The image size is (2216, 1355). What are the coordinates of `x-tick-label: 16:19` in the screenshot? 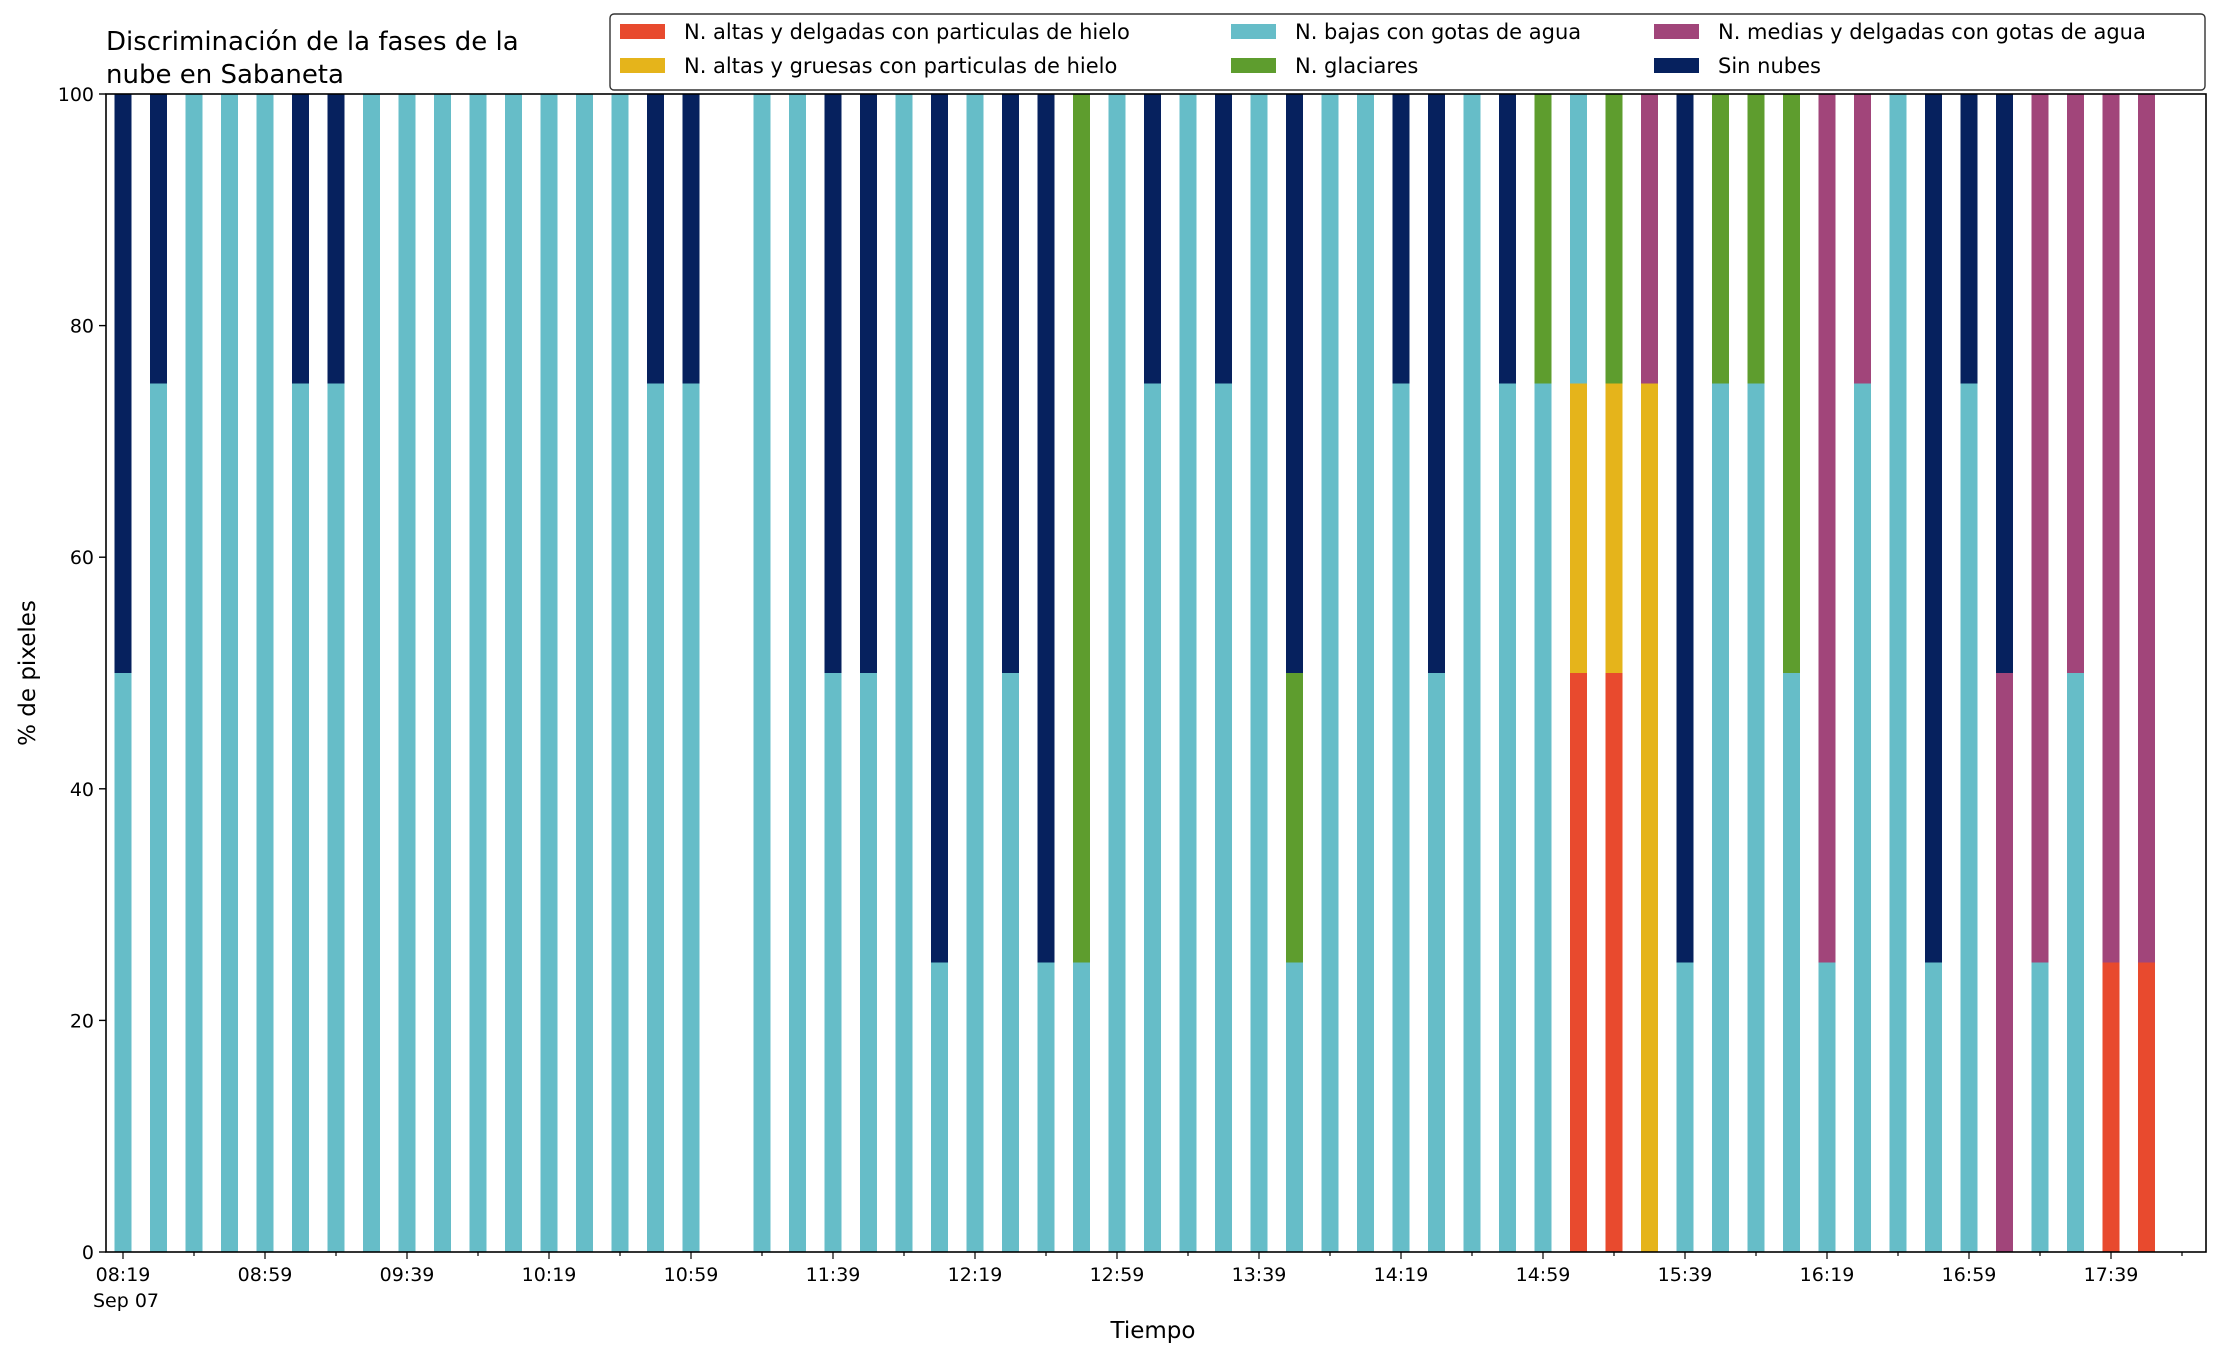 It's located at (1827, 1275).